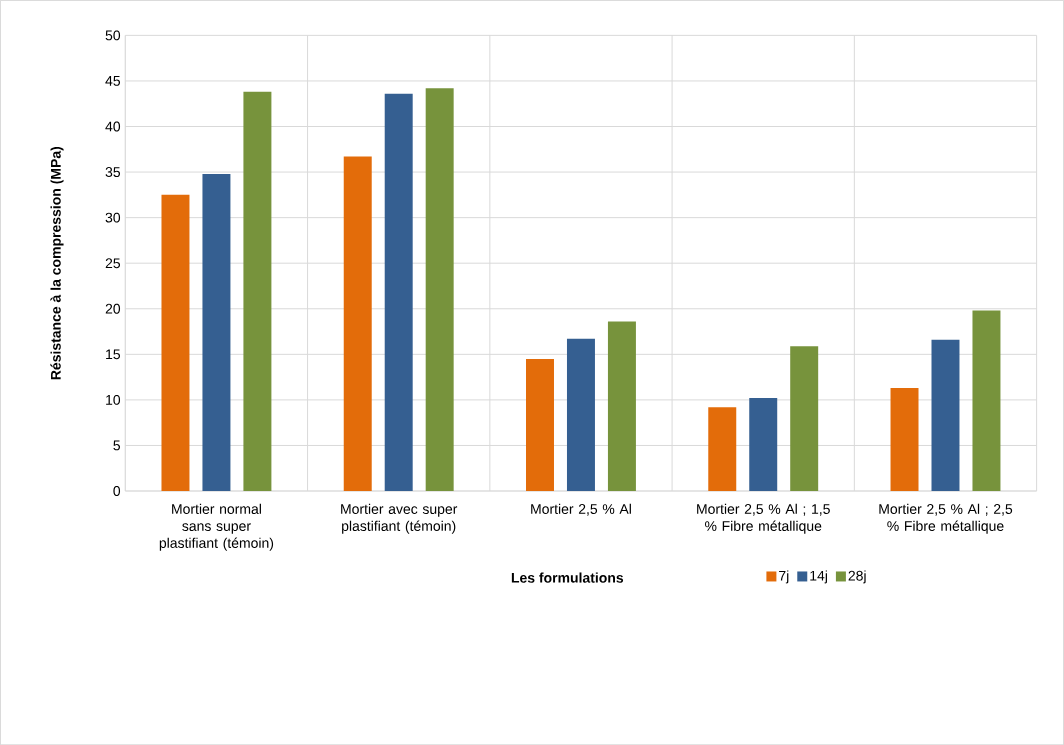  What do you see at coordinates (818, 577) in the screenshot?
I see `legend-label: 14j` at bounding box center [818, 577].